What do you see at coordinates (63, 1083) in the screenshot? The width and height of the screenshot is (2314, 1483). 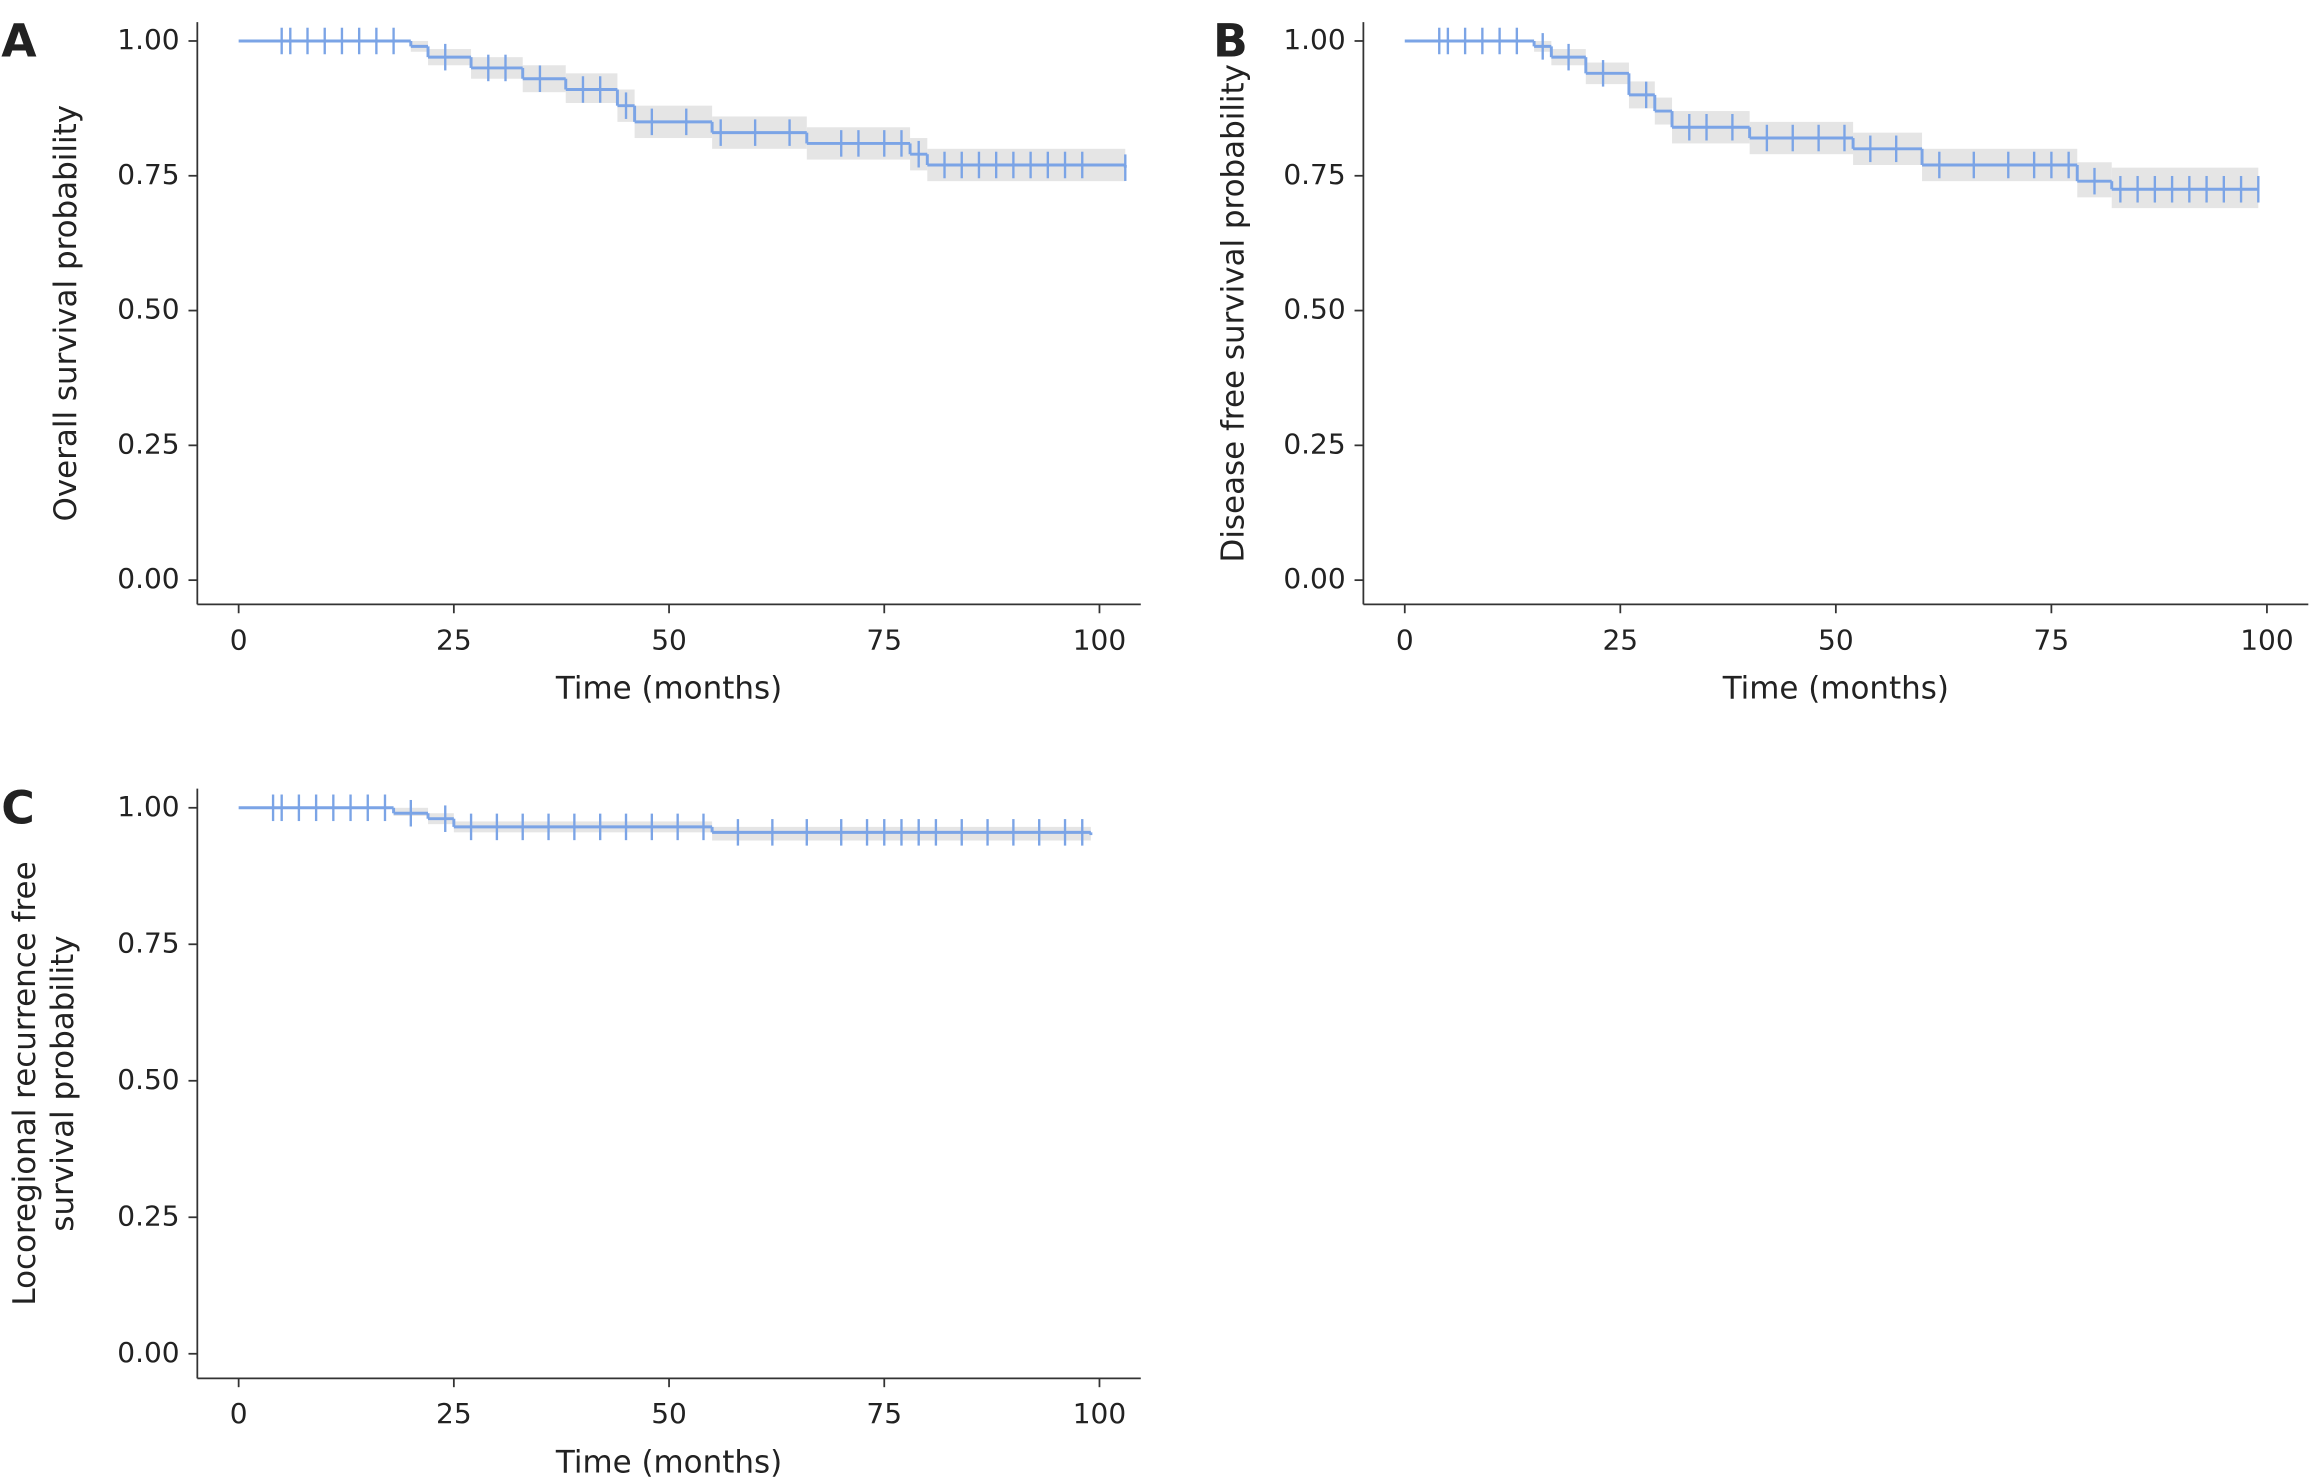 I see `y-axis-label: survival probability` at bounding box center [63, 1083].